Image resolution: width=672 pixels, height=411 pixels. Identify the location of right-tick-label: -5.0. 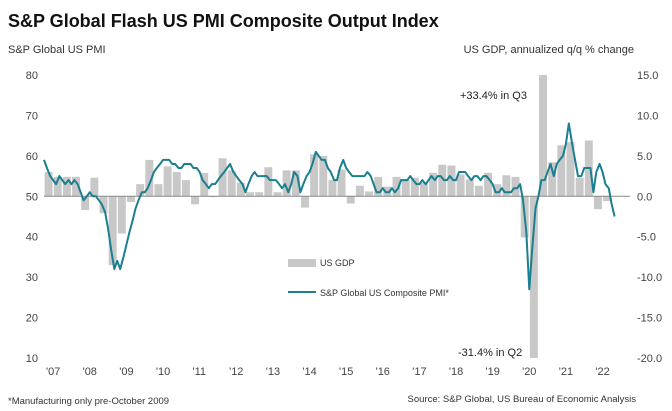
(646, 238).